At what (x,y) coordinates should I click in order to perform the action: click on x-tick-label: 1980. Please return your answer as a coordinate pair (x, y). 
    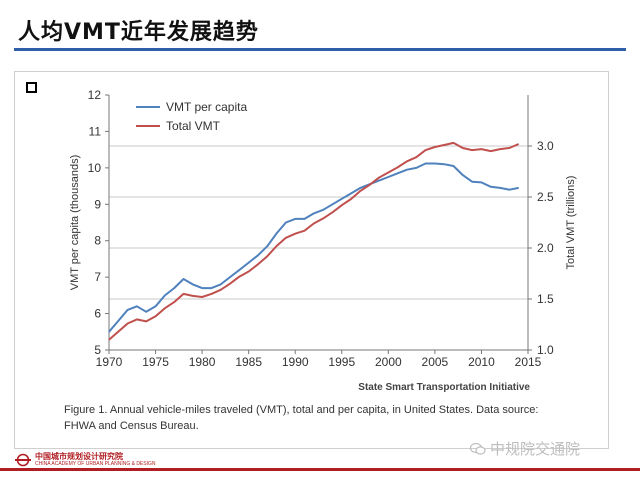
    Looking at the image, I should click on (202, 362).